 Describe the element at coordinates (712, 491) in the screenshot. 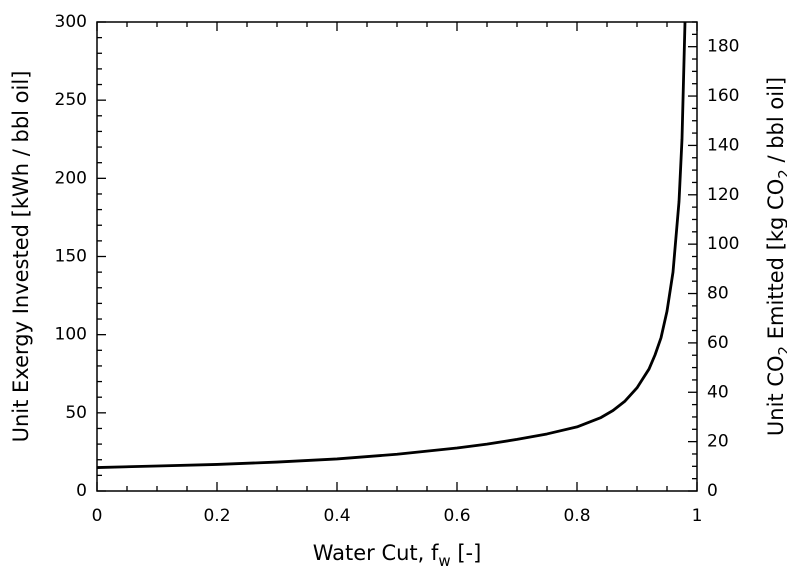

I see `y2-tick-label: 0` at that location.